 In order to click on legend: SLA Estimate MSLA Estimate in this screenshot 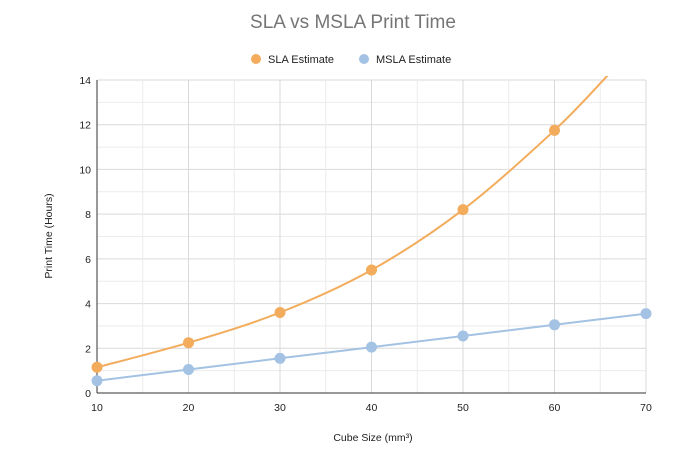, I will do `click(351, 60)`.